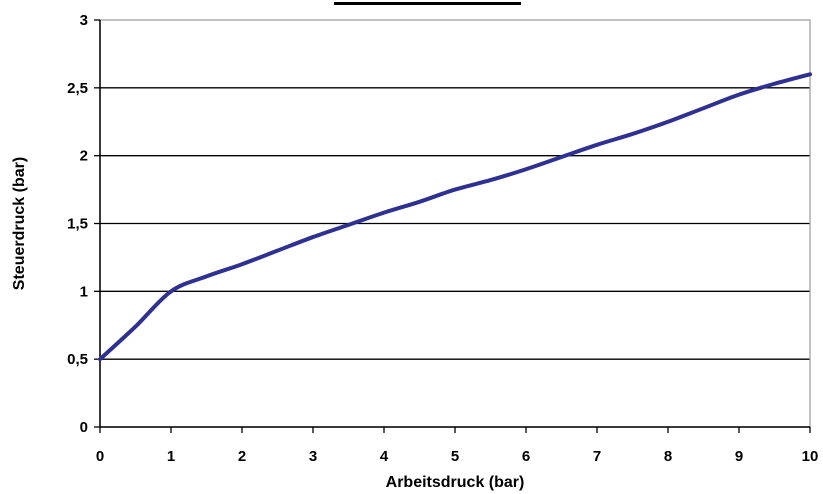 The width and height of the screenshot is (823, 494). I want to click on y-tick-label: 0, so click(84, 427).